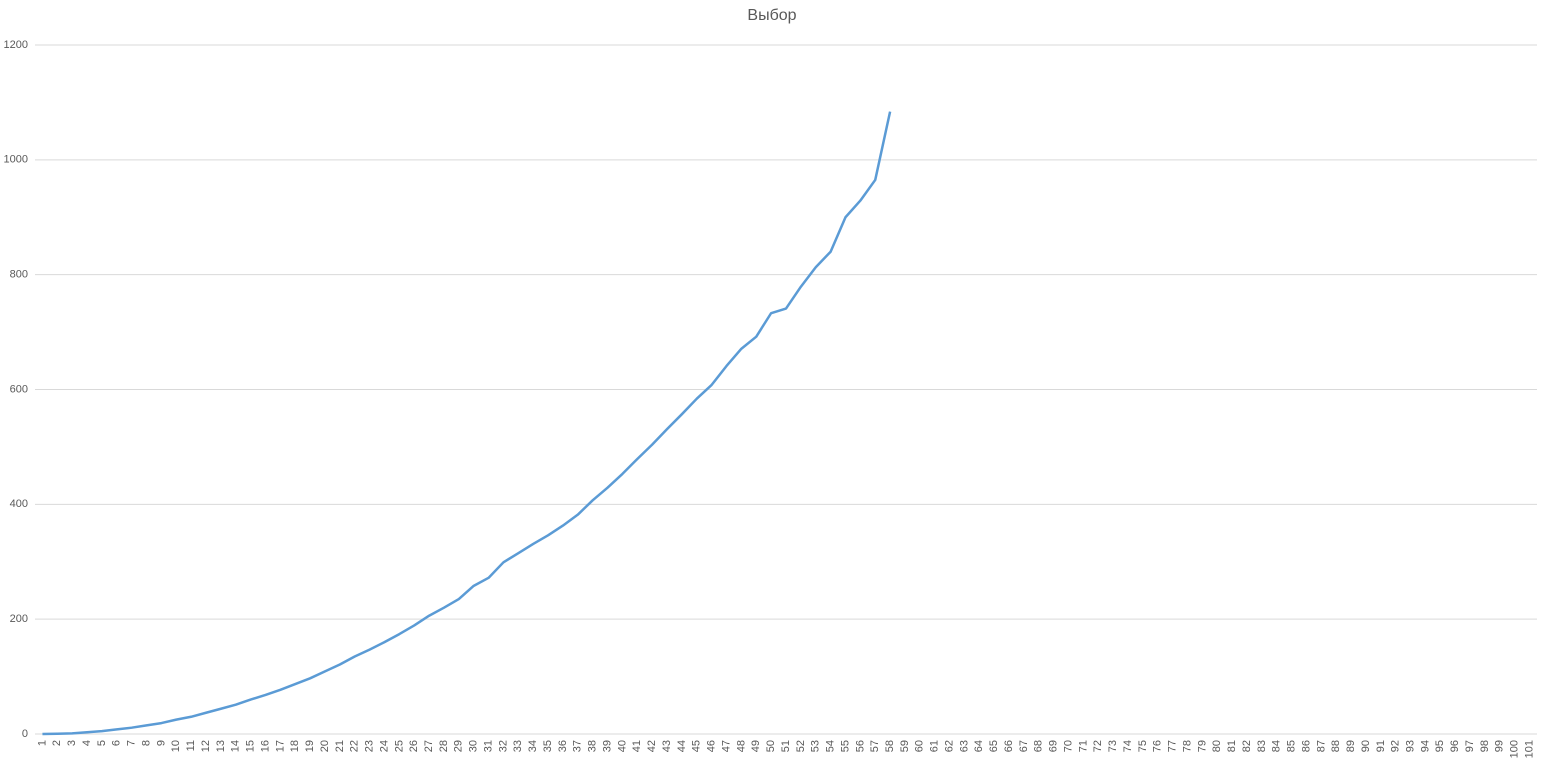 The width and height of the screenshot is (1550, 770). Describe the element at coordinates (370, 746) in the screenshot. I see `x-tick-label: 23` at that location.